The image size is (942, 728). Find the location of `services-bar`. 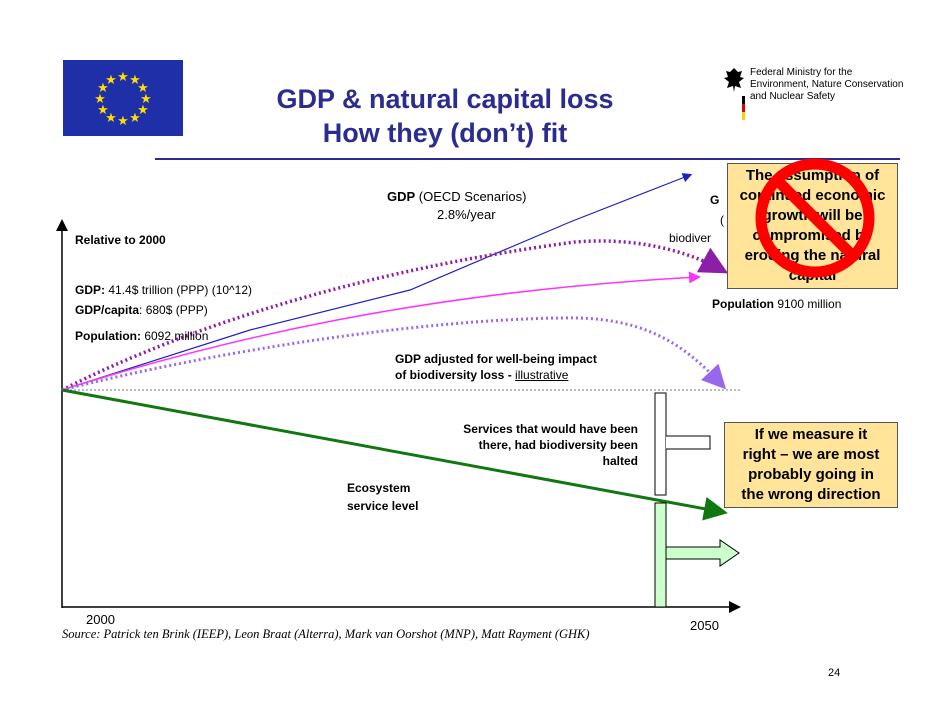

services-bar is located at coordinates (660, 444).